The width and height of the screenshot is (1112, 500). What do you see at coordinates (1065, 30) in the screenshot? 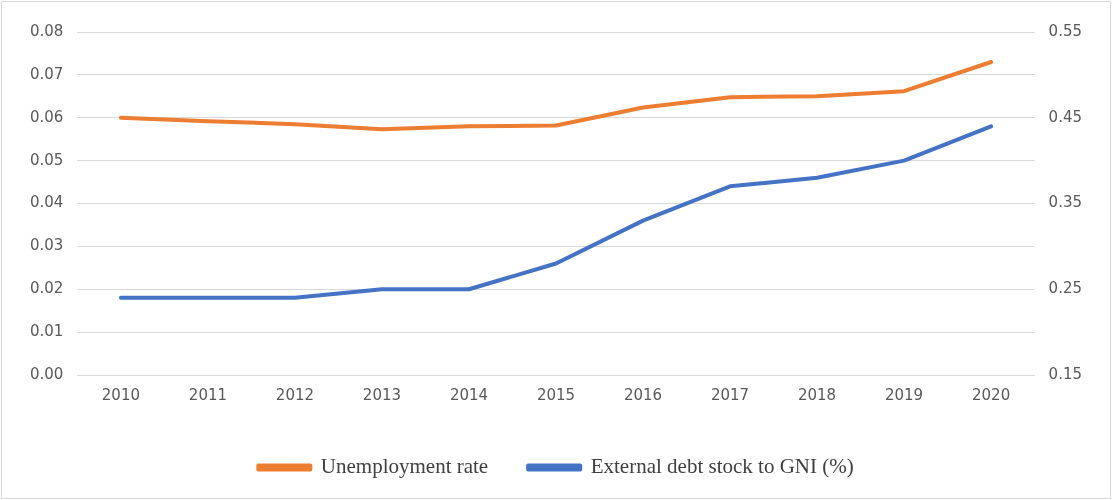
I see `y2-tick-label: 0.55` at bounding box center [1065, 30].